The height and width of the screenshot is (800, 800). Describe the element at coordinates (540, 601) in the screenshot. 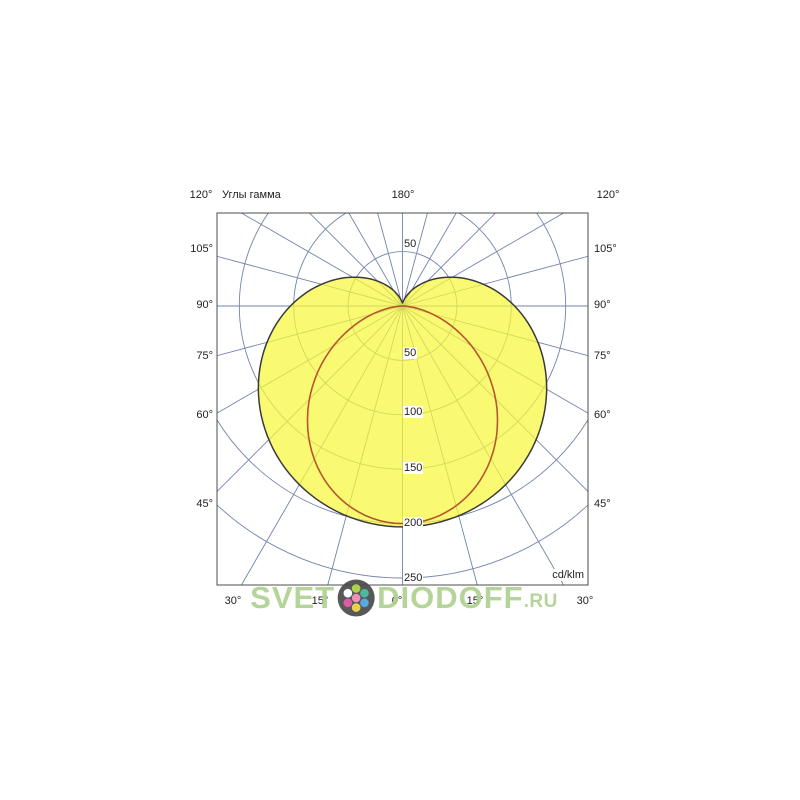

I see `watermark-tld: .RU` at that location.